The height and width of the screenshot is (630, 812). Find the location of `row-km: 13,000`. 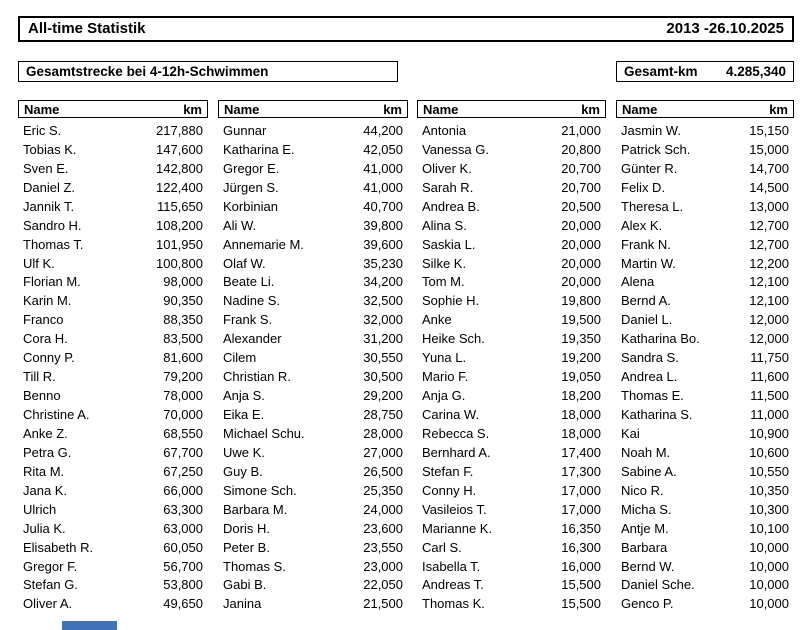

row-km: 13,000 is located at coordinates (769, 206).